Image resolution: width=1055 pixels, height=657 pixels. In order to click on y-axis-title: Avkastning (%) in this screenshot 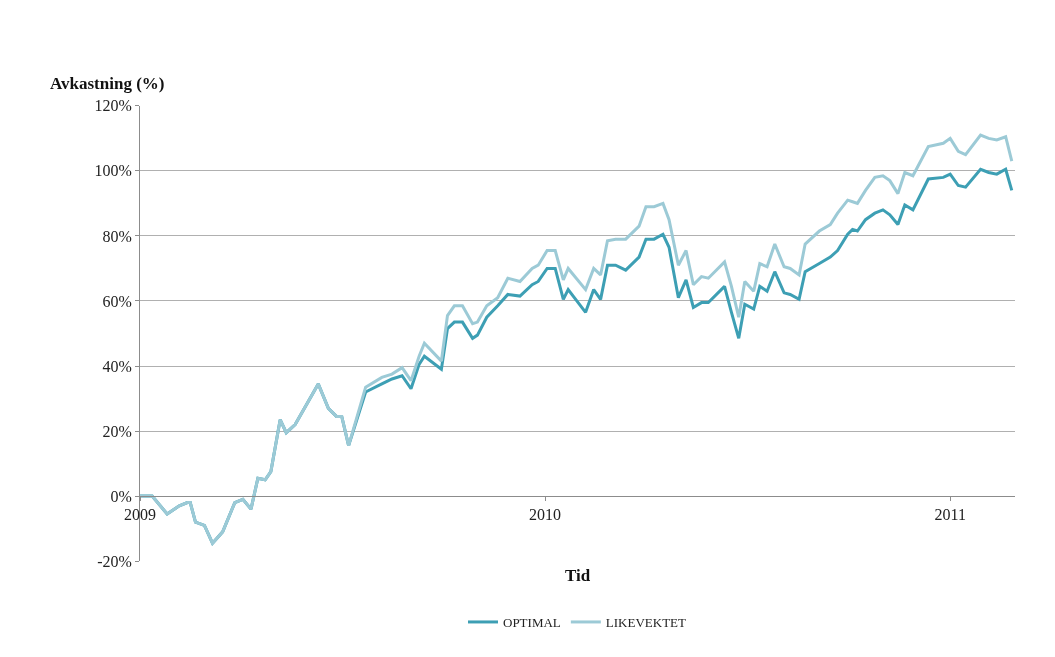, I will do `click(107, 83)`.